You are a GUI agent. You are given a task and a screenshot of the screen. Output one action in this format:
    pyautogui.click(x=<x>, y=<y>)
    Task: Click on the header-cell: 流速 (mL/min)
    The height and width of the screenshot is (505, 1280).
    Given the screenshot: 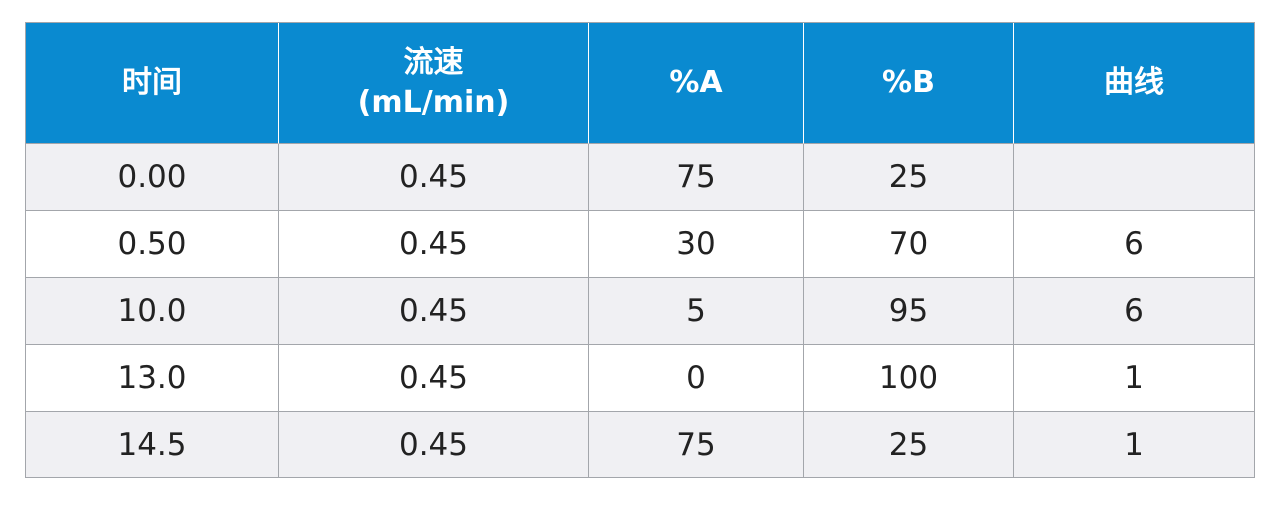 What is the action you would take?
    pyautogui.click(x=434, y=83)
    